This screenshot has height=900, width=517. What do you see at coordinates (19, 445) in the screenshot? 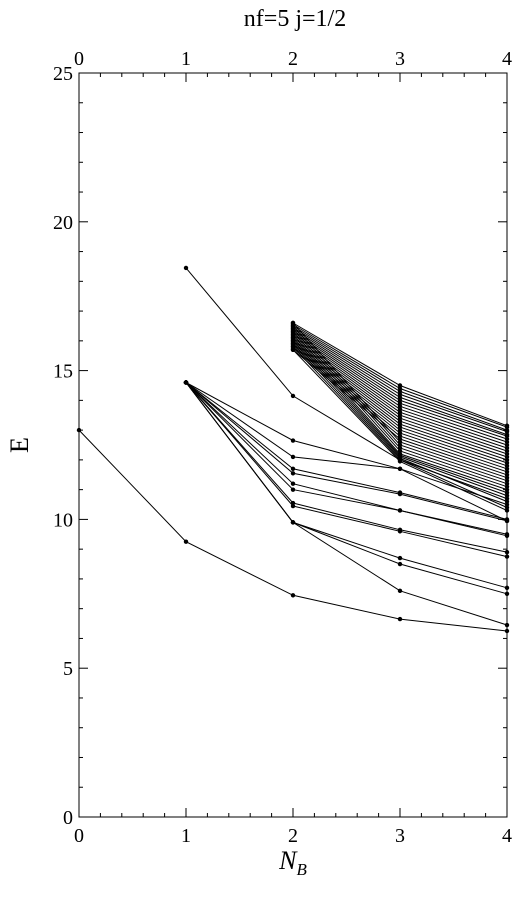
I see `y-axis-label: E` at bounding box center [19, 445].